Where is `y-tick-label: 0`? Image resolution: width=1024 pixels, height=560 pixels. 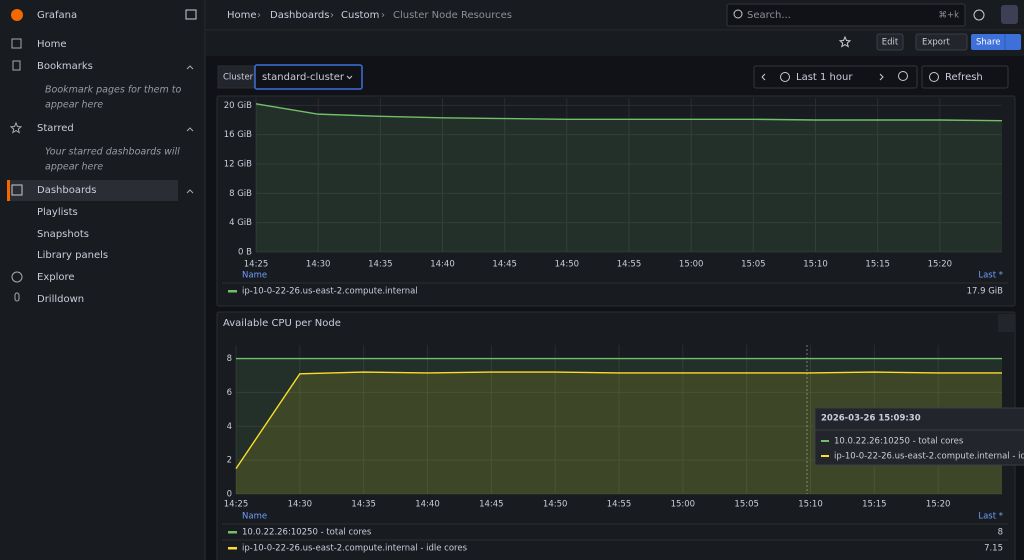 y-tick-label: 0 is located at coordinates (229, 495).